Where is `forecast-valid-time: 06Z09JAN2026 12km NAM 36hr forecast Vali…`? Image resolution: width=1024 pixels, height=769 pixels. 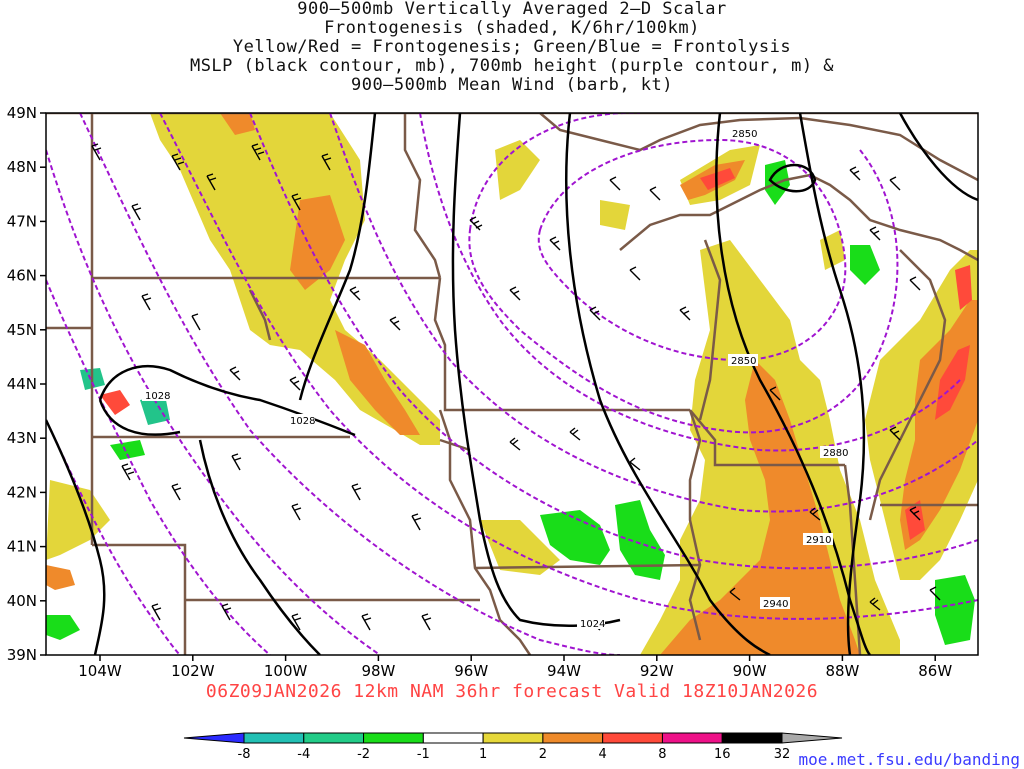
forecast-valid-time: 06Z09JAN2026 12km NAM 36hr forecast Vali… is located at coordinates (512, 691).